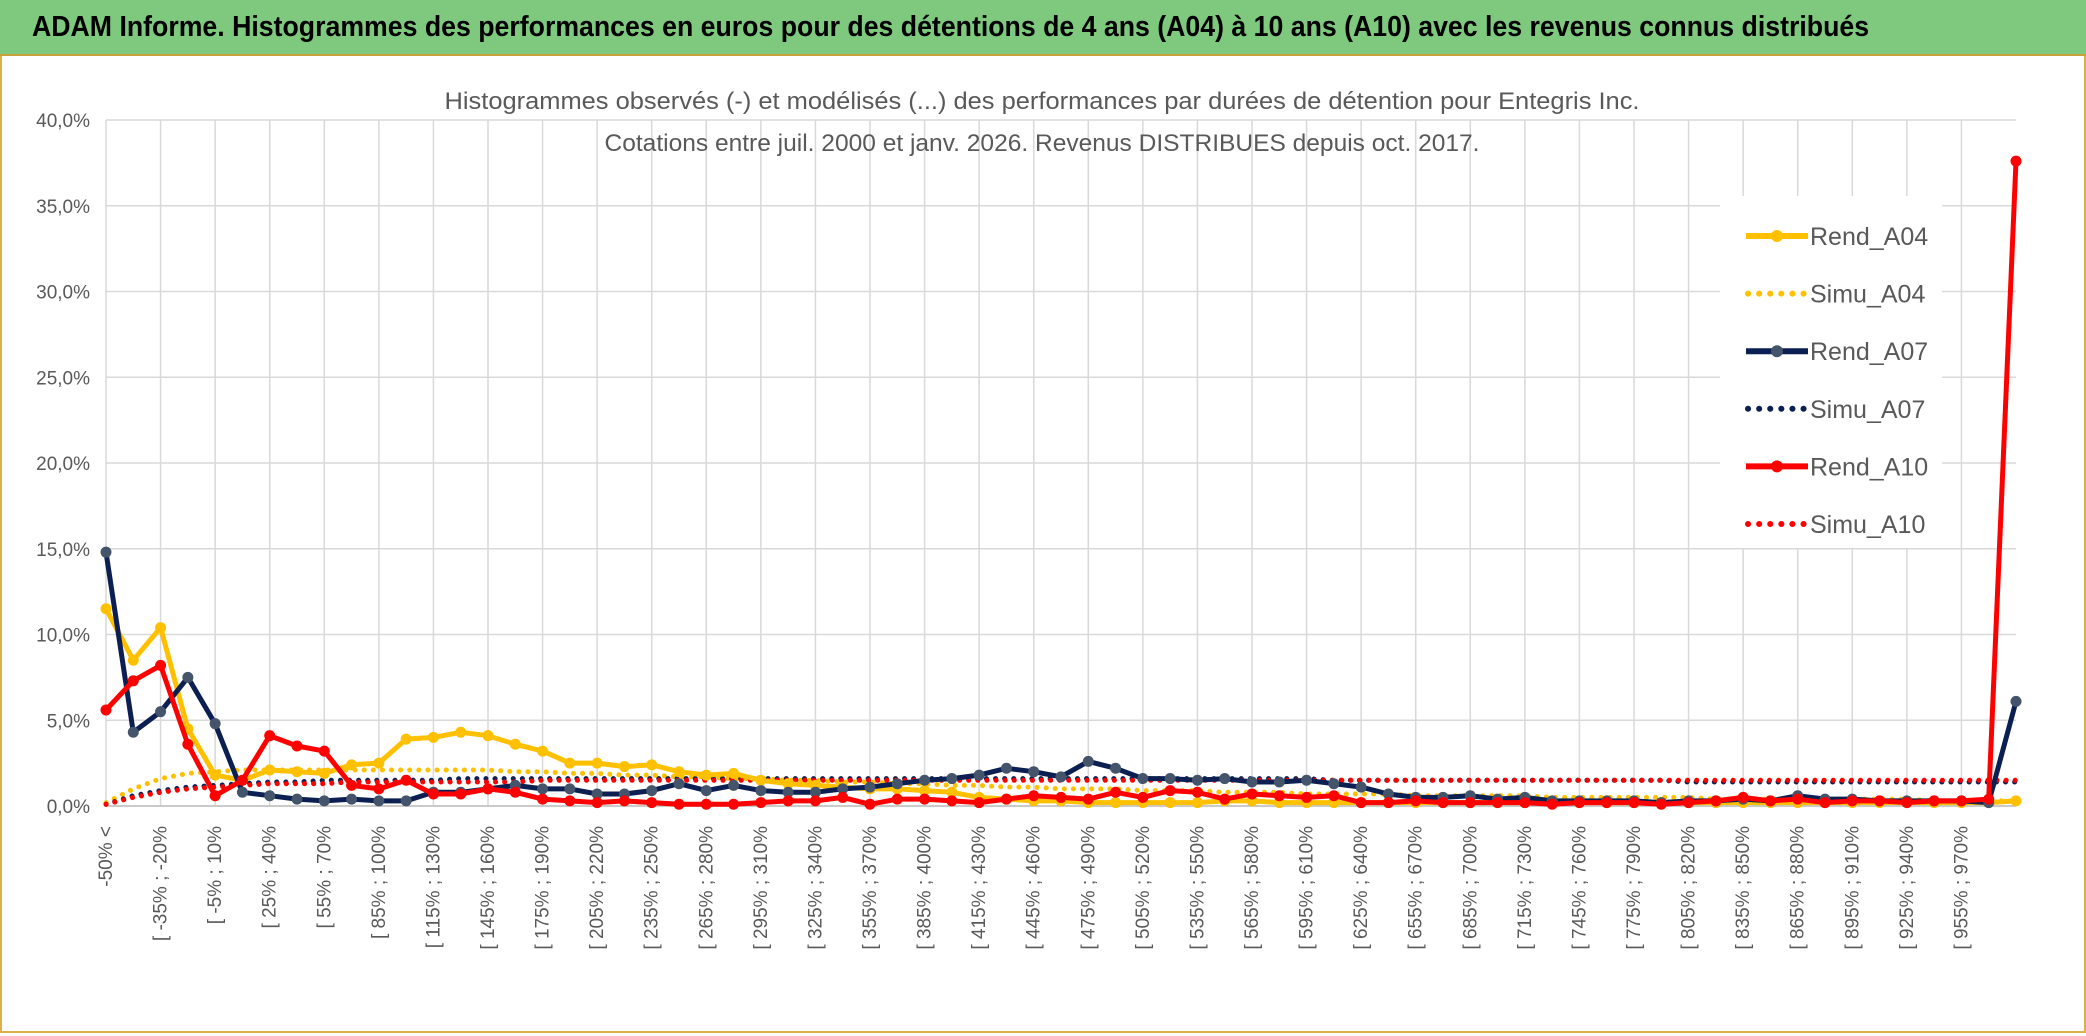  I want to click on x-tick-label: [ 505% ; 520%, so click(1143, 888).